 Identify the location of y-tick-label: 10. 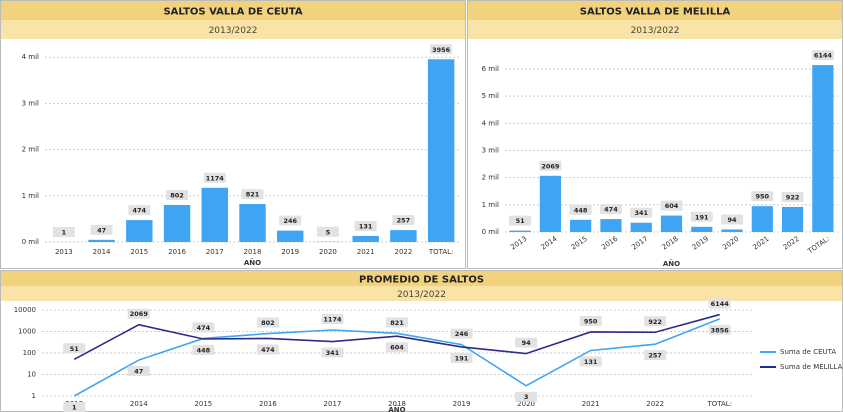
(31, 375).